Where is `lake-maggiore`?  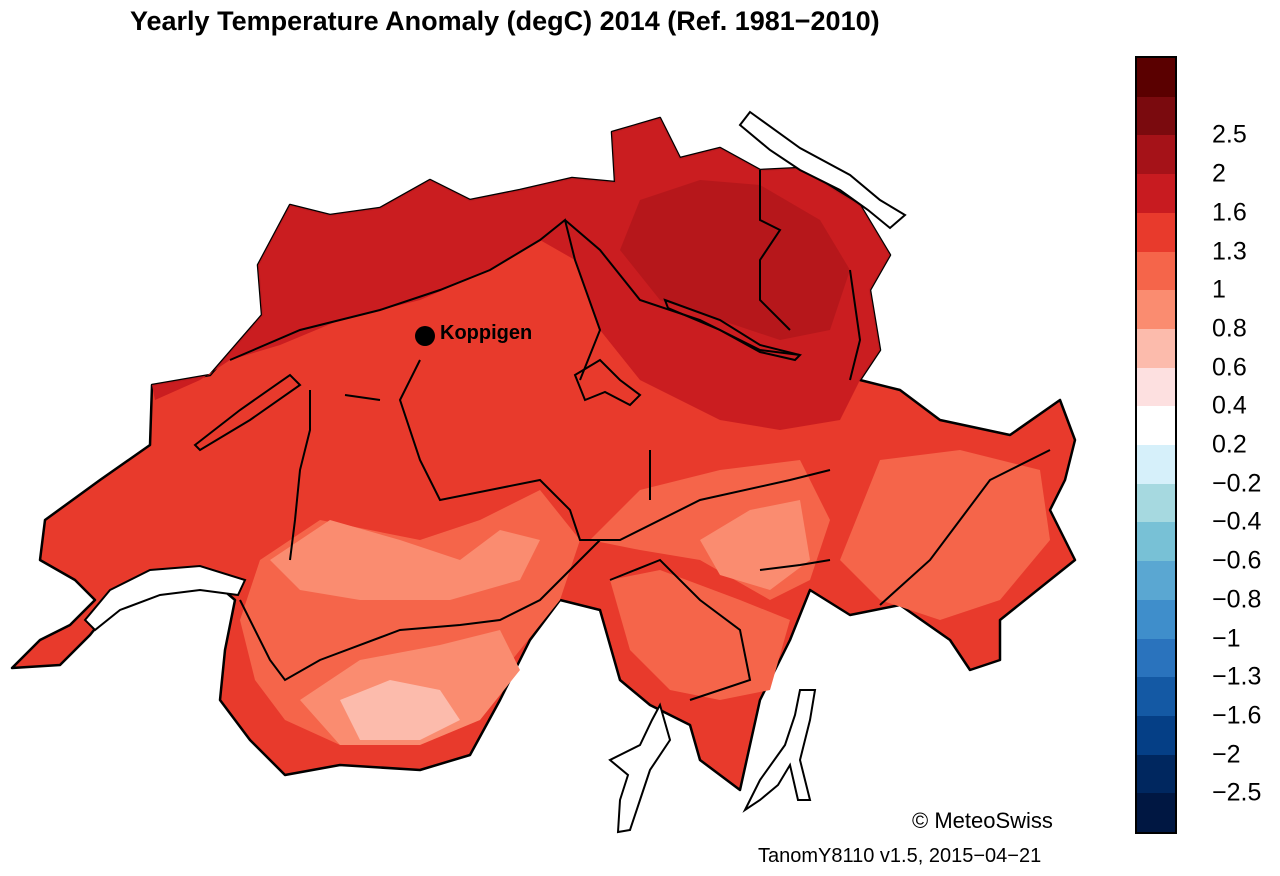 lake-maggiore is located at coordinates (640, 768).